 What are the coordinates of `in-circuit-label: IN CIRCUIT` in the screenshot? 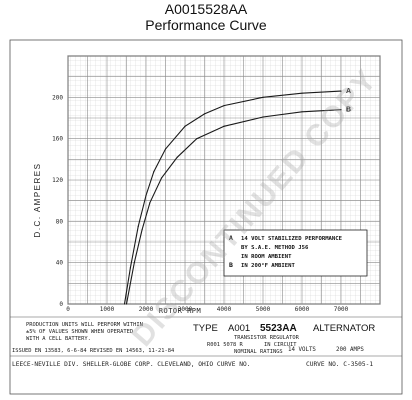 It's located at (280, 345).